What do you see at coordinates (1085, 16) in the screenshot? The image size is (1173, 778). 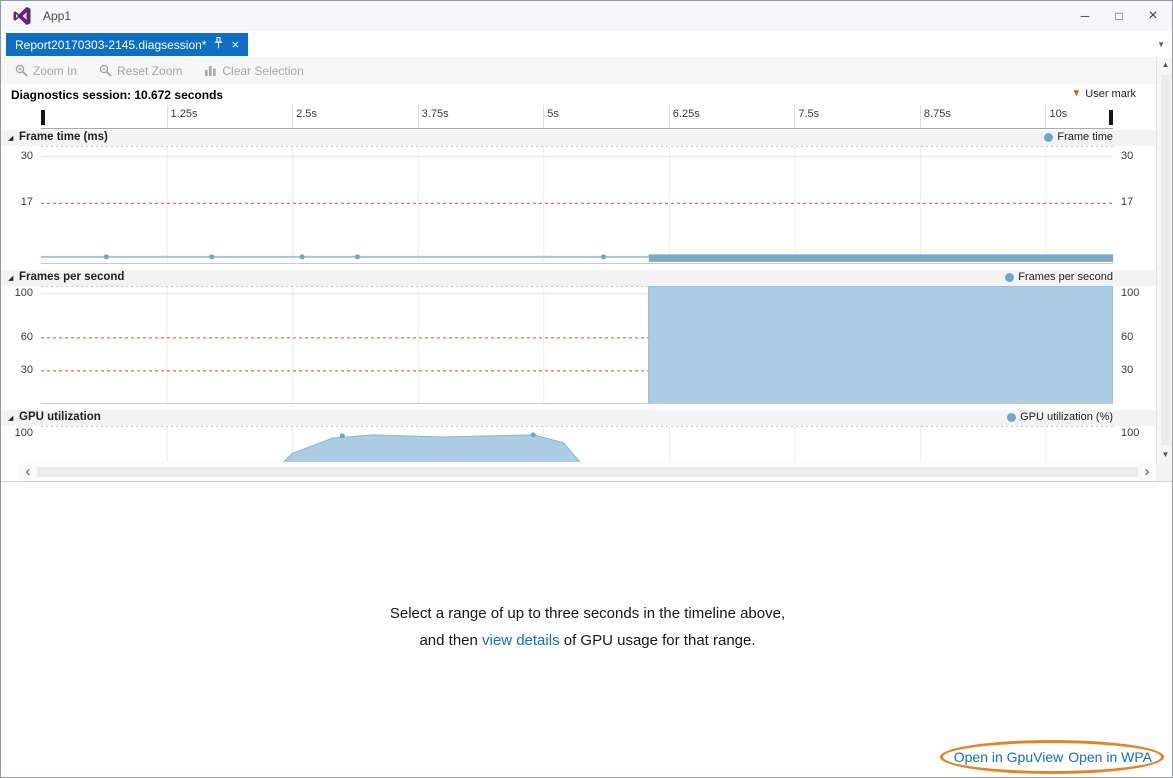 I see `minimize-button: ─` at bounding box center [1085, 16].